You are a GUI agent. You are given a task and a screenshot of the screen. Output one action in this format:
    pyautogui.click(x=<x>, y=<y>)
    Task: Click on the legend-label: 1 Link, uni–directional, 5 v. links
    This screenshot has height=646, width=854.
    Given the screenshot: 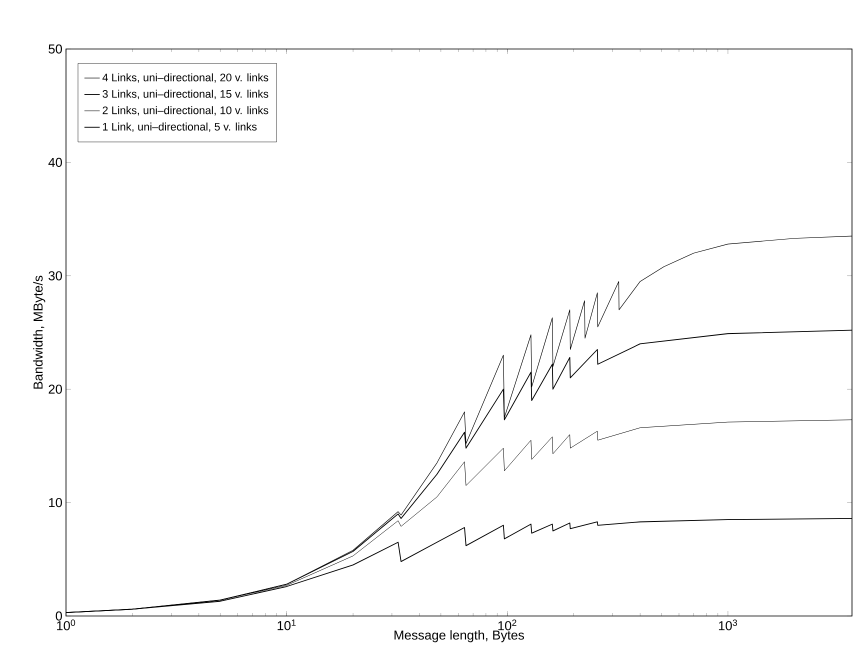 What is the action you would take?
    pyautogui.click(x=179, y=127)
    